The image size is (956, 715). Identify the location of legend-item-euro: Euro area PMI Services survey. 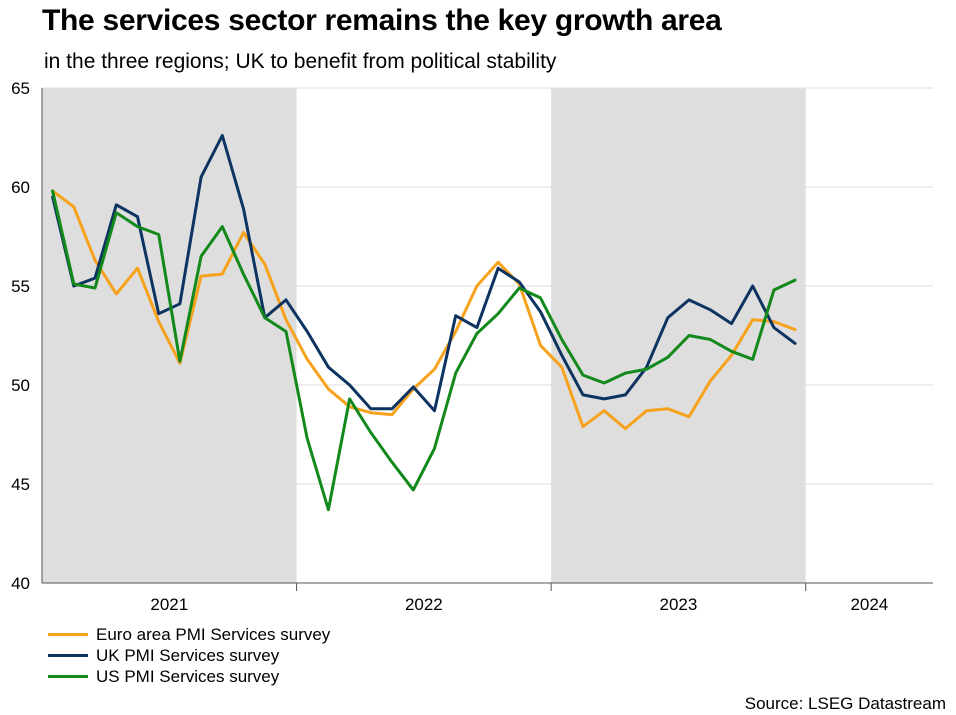
(189, 634).